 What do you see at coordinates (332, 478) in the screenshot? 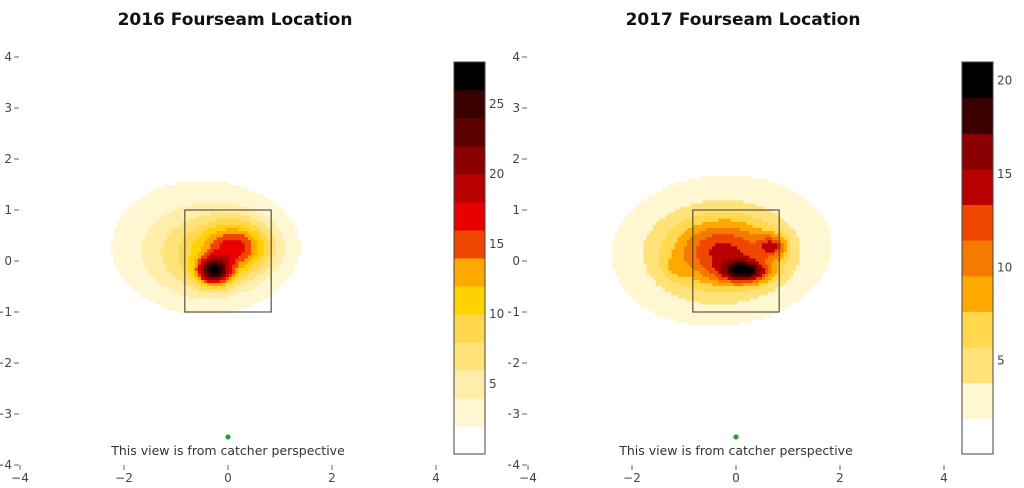
I see `x-tick-label: 2` at bounding box center [332, 478].